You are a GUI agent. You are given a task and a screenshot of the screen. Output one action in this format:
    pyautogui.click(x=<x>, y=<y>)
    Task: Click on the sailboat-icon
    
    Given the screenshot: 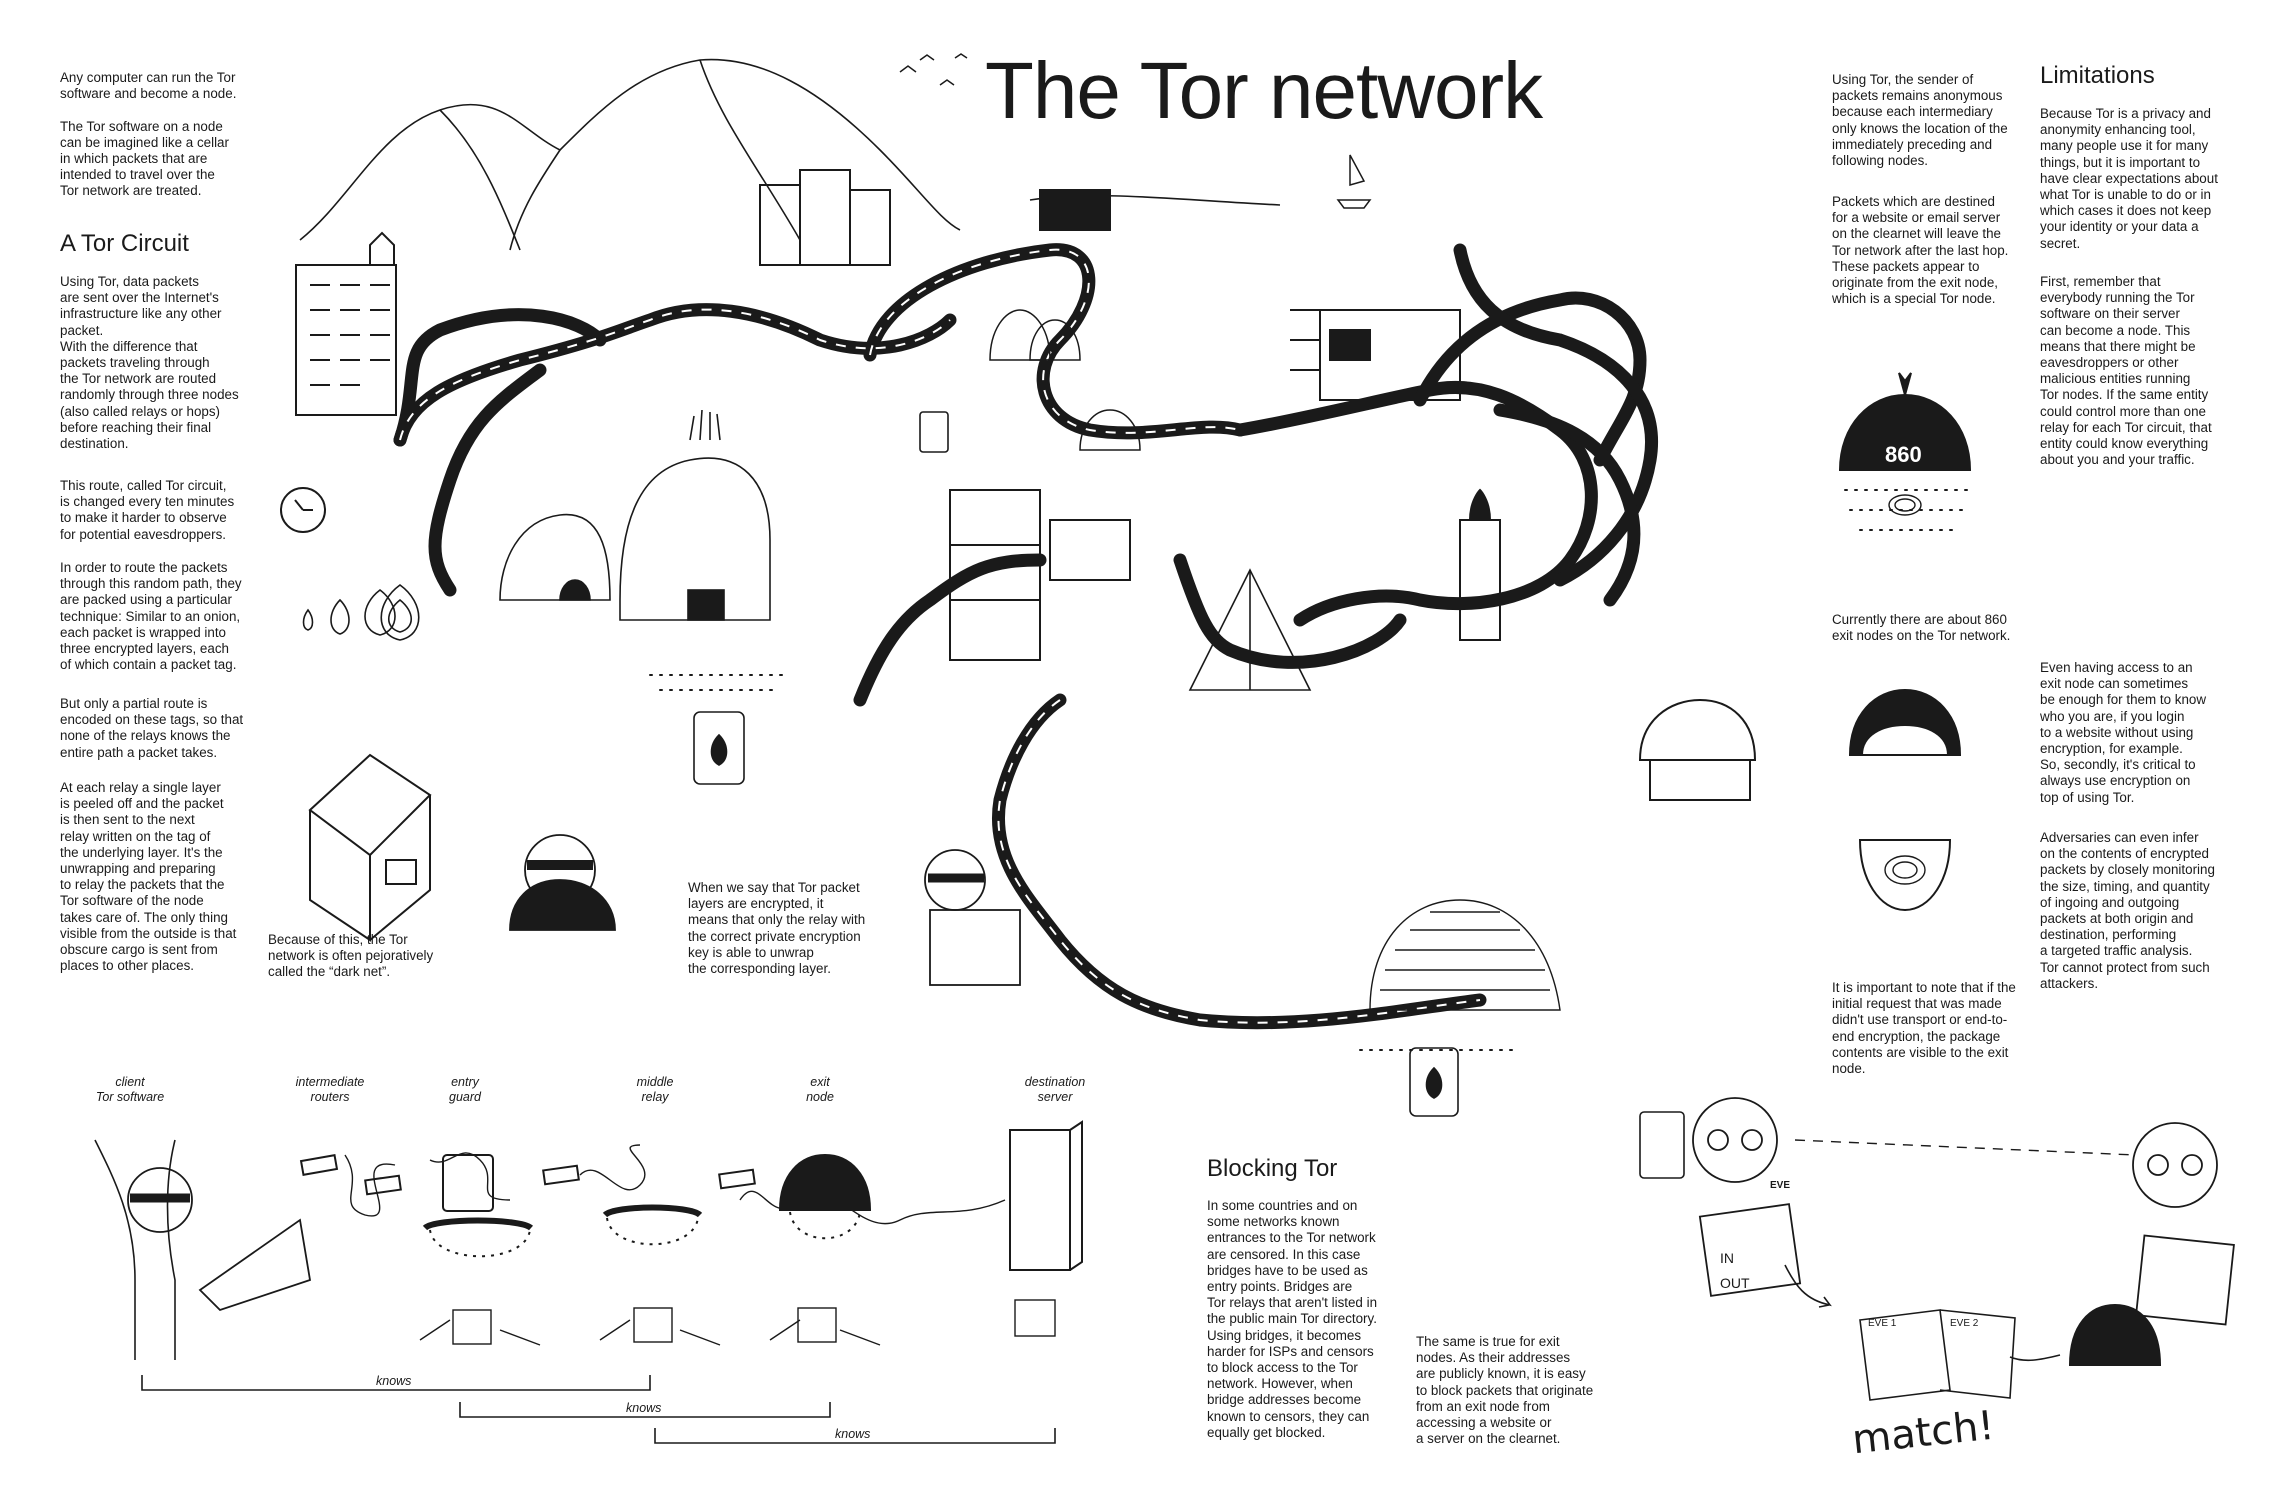 What is the action you would take?
    pyautogui.click(x=1354, y=181)
    